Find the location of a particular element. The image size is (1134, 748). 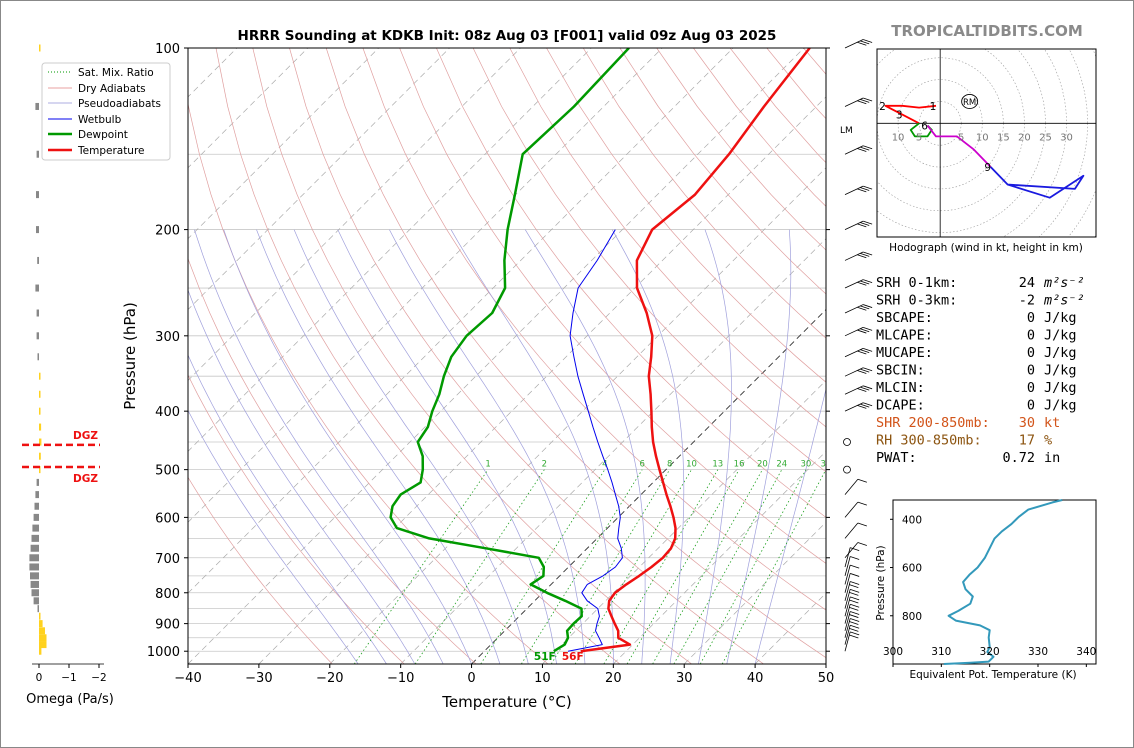

mixing-ratio-label: 30 is located at coordinates (805, 465).